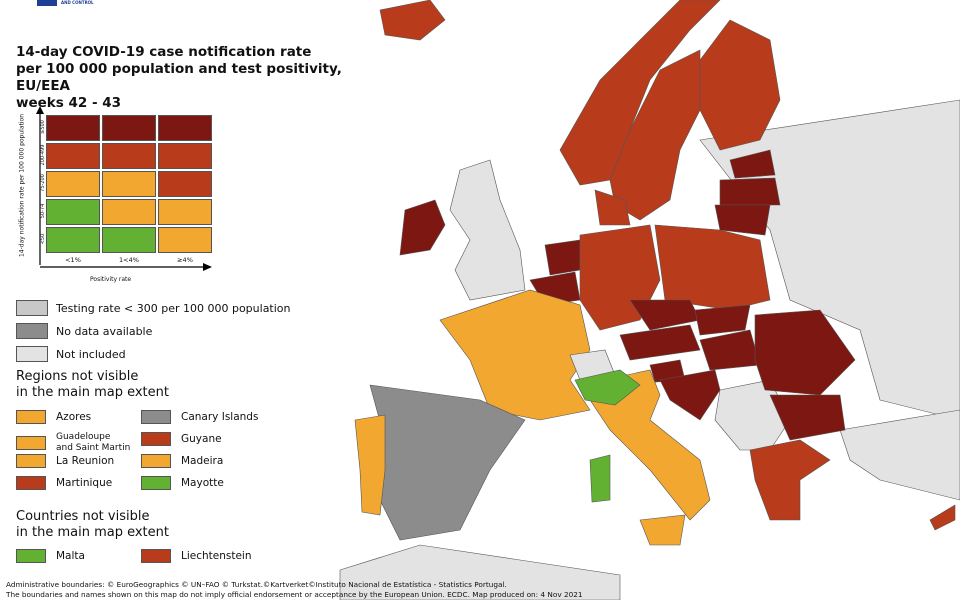  I want to click on region-legend-item: Guadeloupe and Saint Martin, so click(73, 443).